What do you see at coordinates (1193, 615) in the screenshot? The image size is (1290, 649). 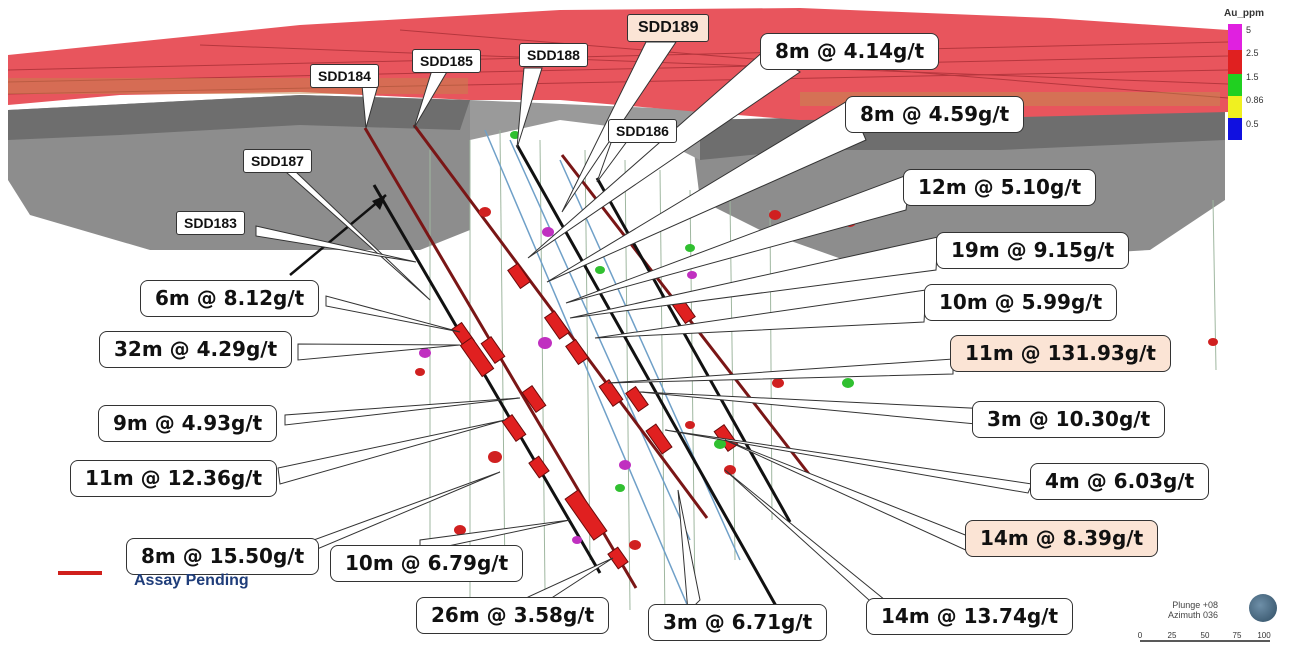 I see `azimuth-text: Azimuth 036` at bounding box center [1193, 615].